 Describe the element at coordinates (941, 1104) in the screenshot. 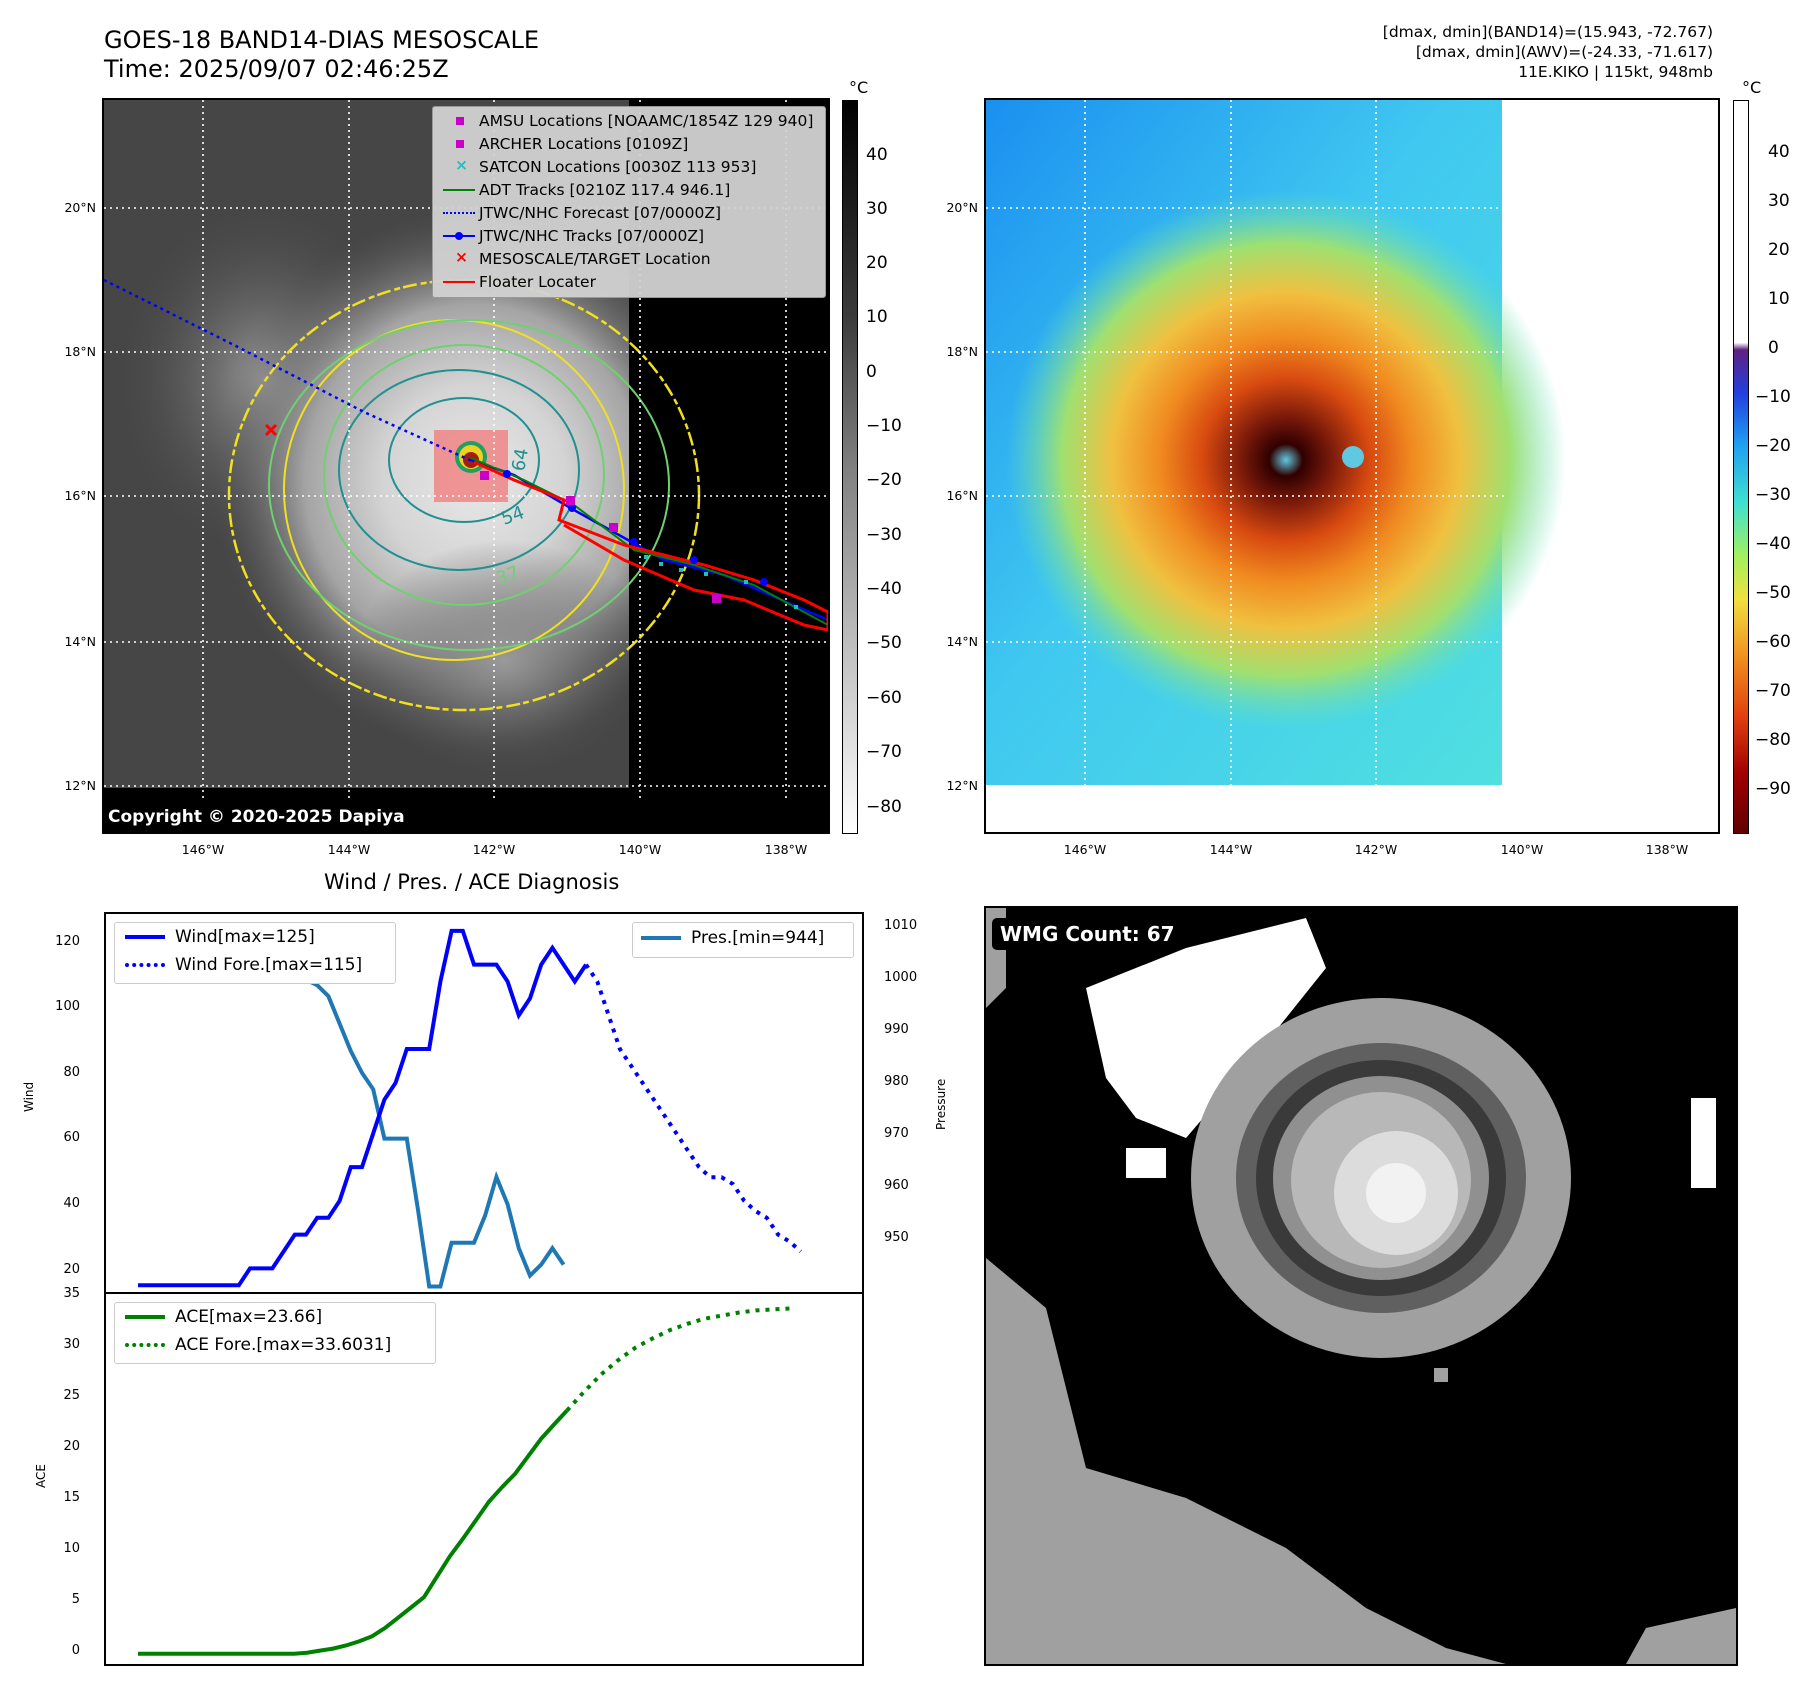

I see `pres-ylabel: Pressure` at that location.